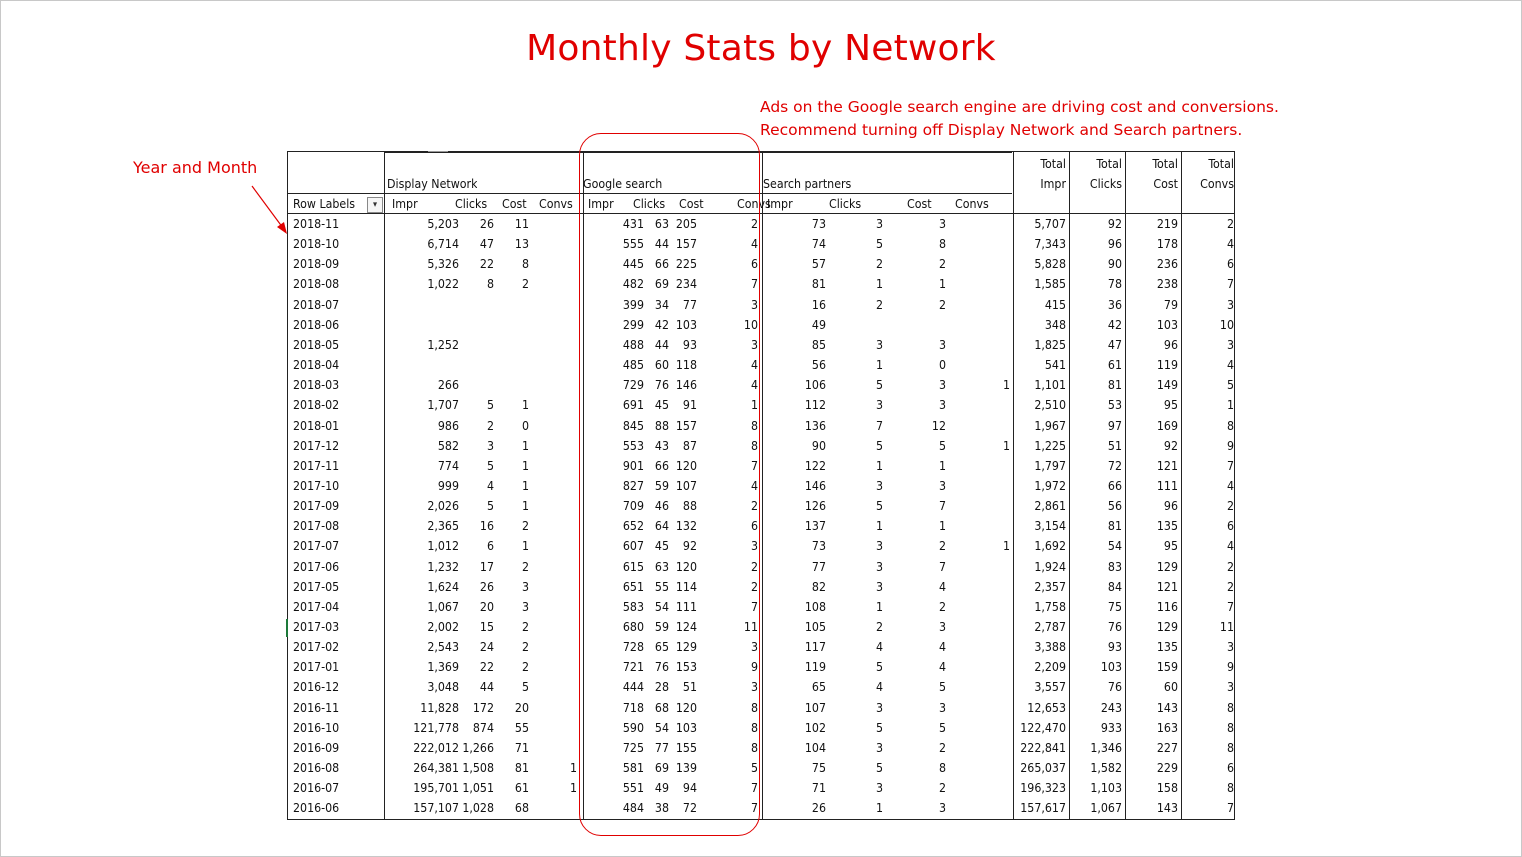  Describe the element at coordinates (633, 586) in the screenshot. I see `table-cell: 651` at that location.